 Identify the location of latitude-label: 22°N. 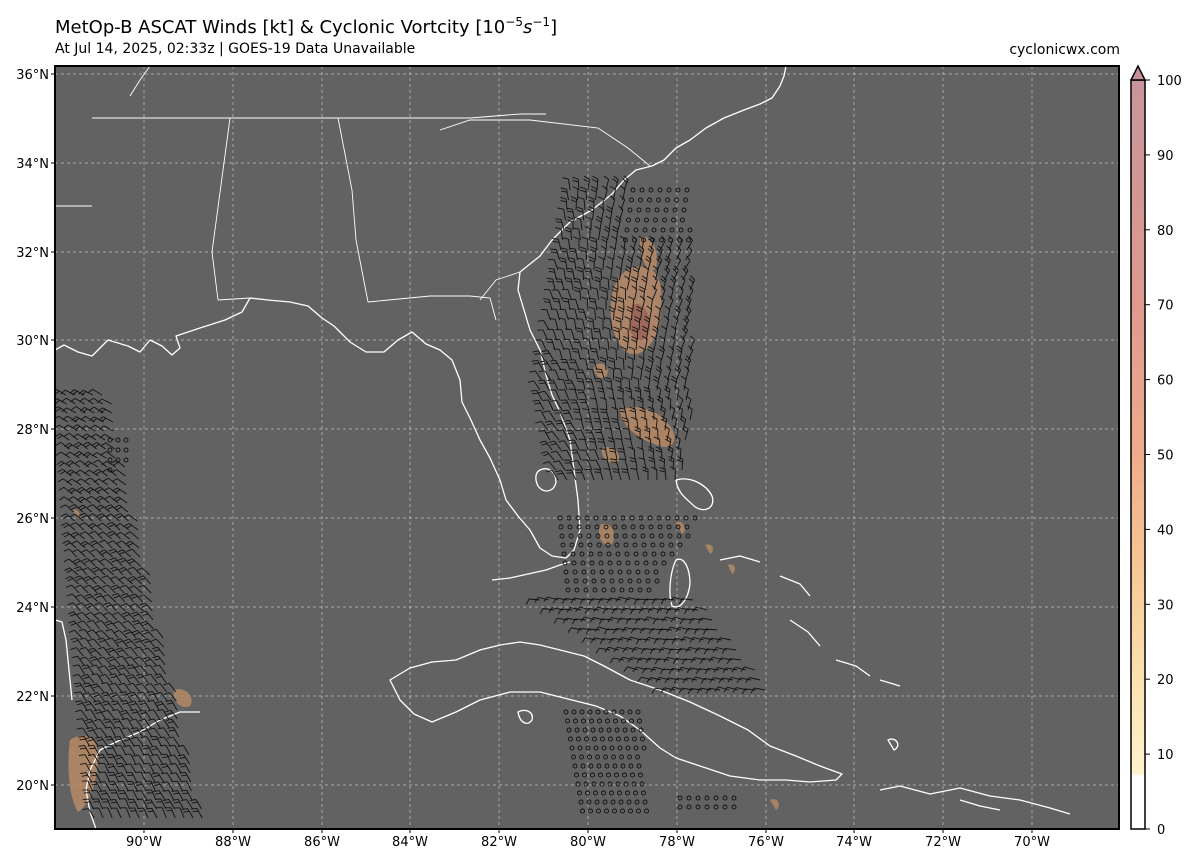
(32, 697).